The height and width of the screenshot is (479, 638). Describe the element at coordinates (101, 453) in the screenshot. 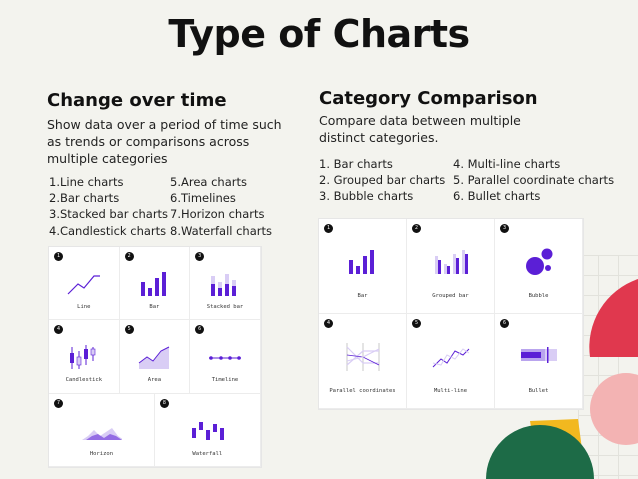

I see `thumbnail-caption: Horizon` at that location.